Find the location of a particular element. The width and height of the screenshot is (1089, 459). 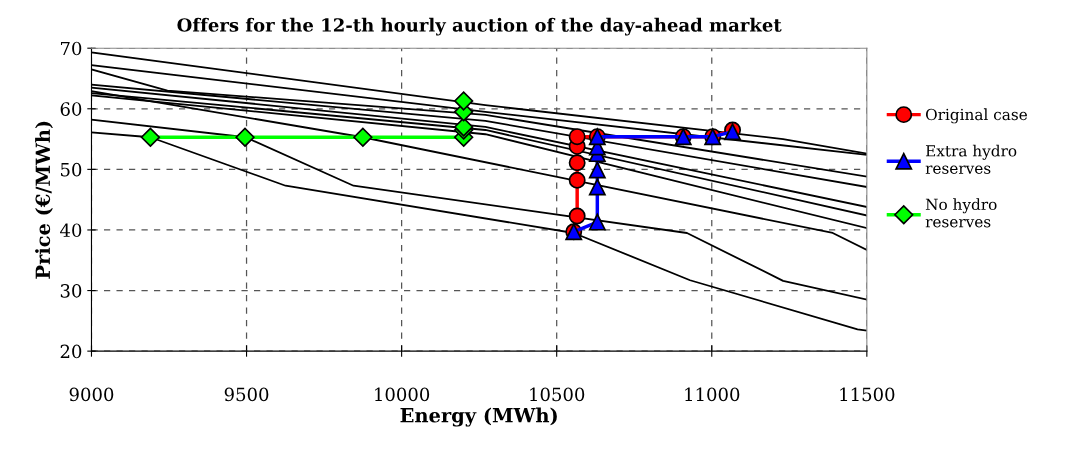

x-tick-label: 10000 is located at coordinates (402, 394).